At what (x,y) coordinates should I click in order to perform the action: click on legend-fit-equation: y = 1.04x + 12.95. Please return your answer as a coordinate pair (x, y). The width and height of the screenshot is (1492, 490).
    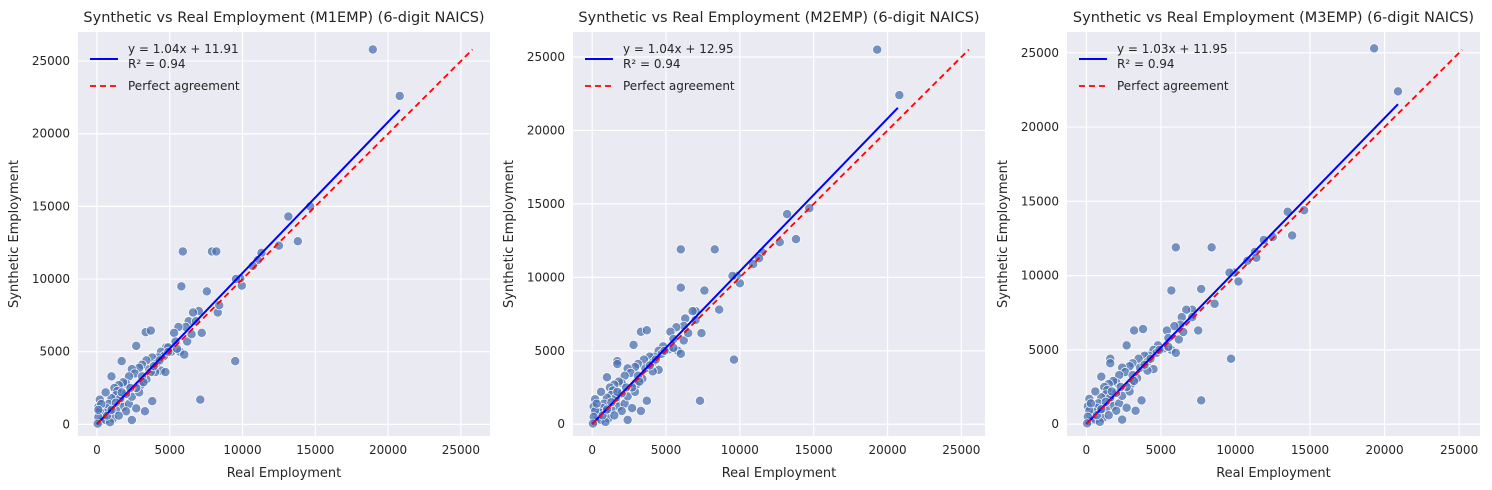
    Looking at the image, I should click on (678, 49).